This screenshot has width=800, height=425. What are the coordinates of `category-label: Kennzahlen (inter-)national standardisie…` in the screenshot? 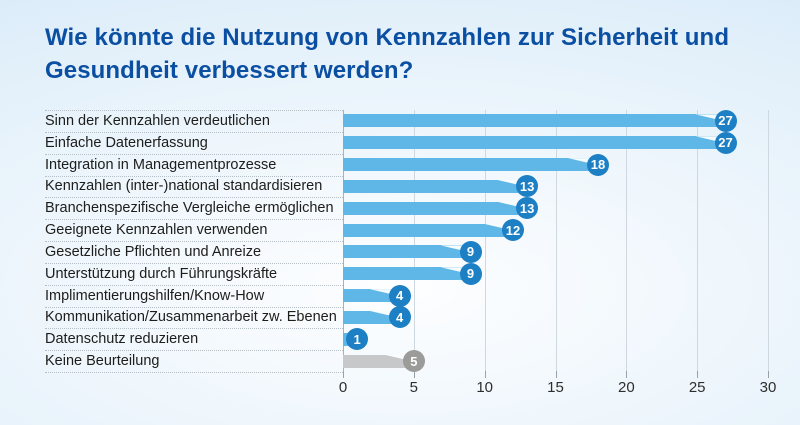 It's located at (184, 186).